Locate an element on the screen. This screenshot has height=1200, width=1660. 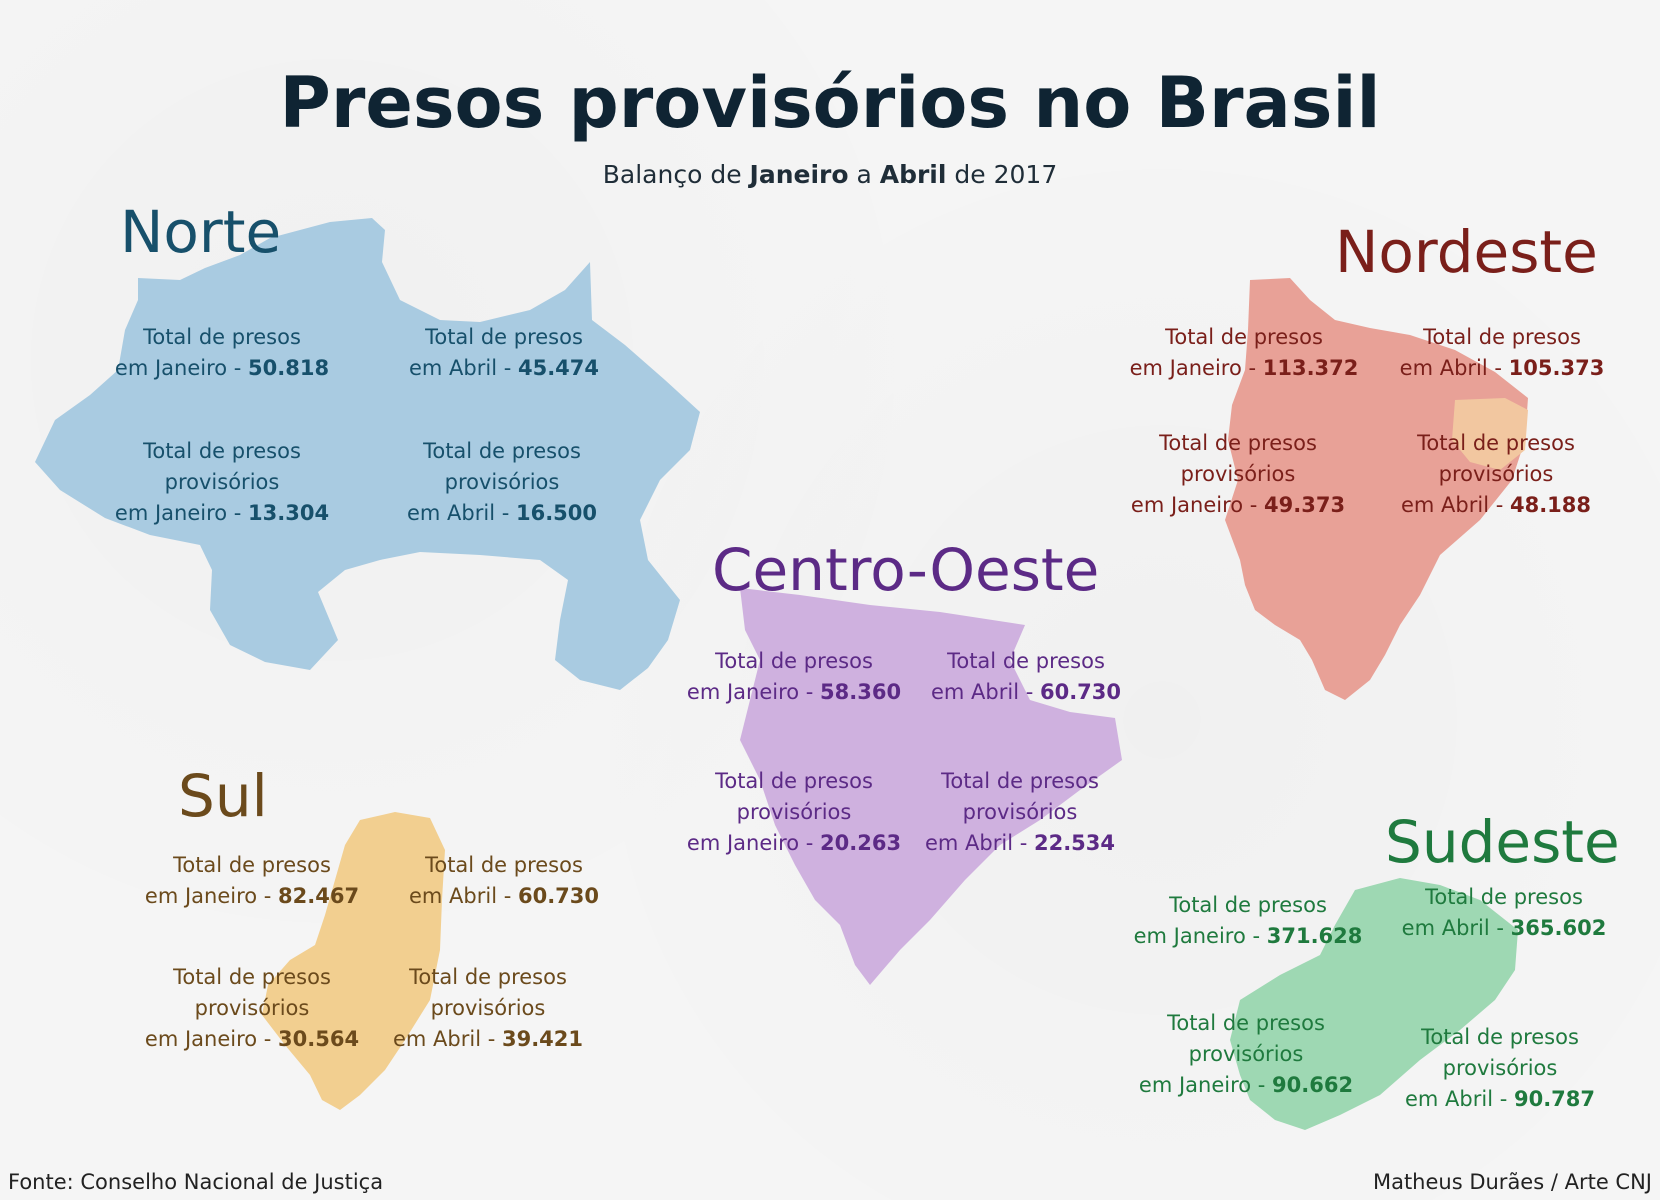
page-title: Presos provisórios no Brasil is located at coordinates (830, 103).